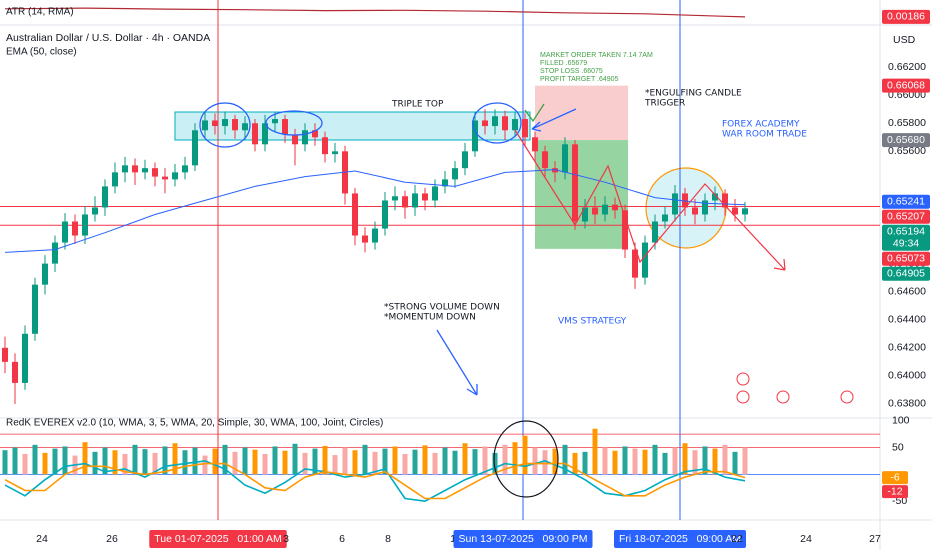  I want to click on price-label: 0.64905, so click(906, 273).